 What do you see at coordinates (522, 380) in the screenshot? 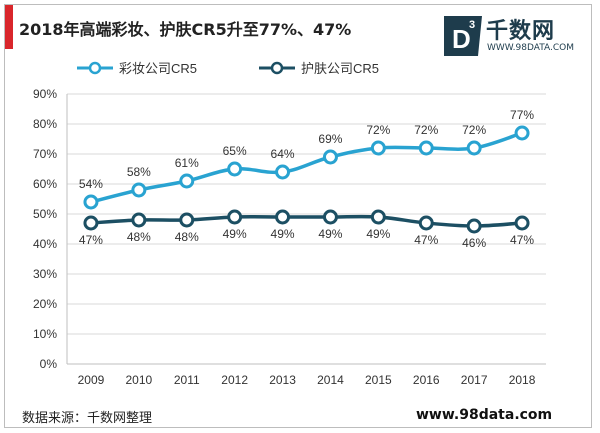
I see `x-tick-label: 2018` at bounding box center [522, 380].